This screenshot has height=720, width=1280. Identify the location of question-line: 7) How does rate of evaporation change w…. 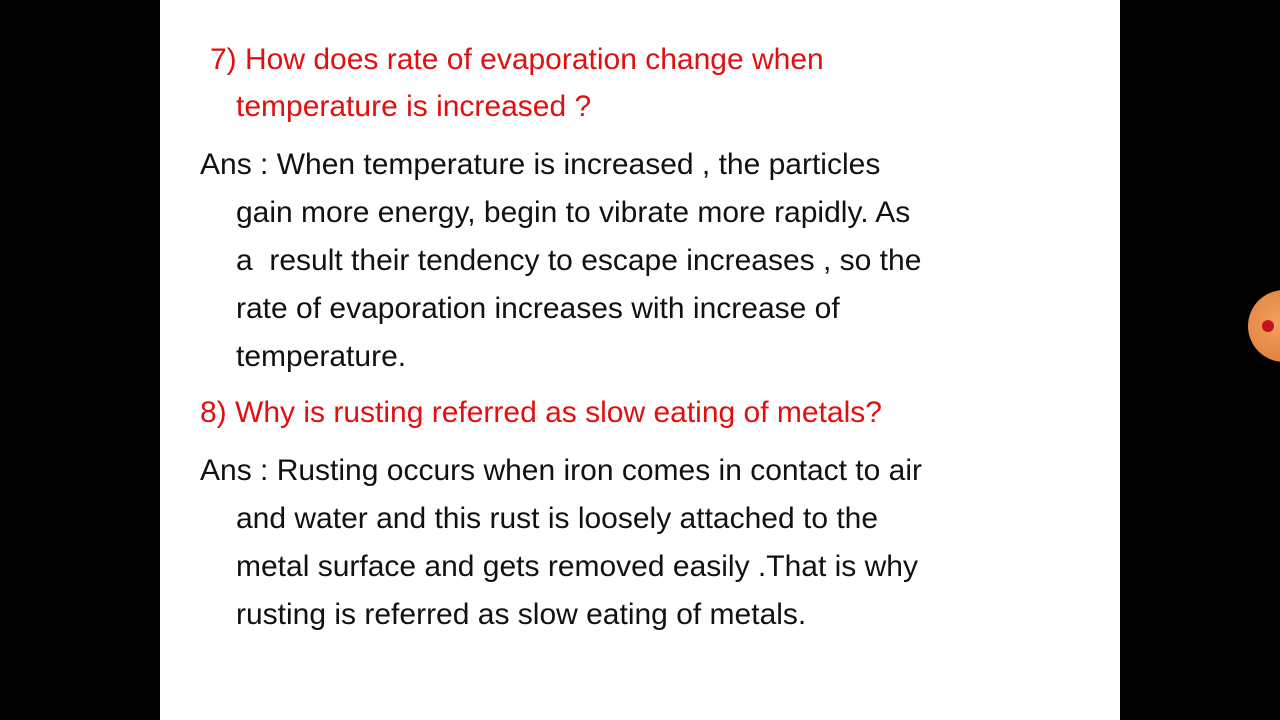
(517, 59).